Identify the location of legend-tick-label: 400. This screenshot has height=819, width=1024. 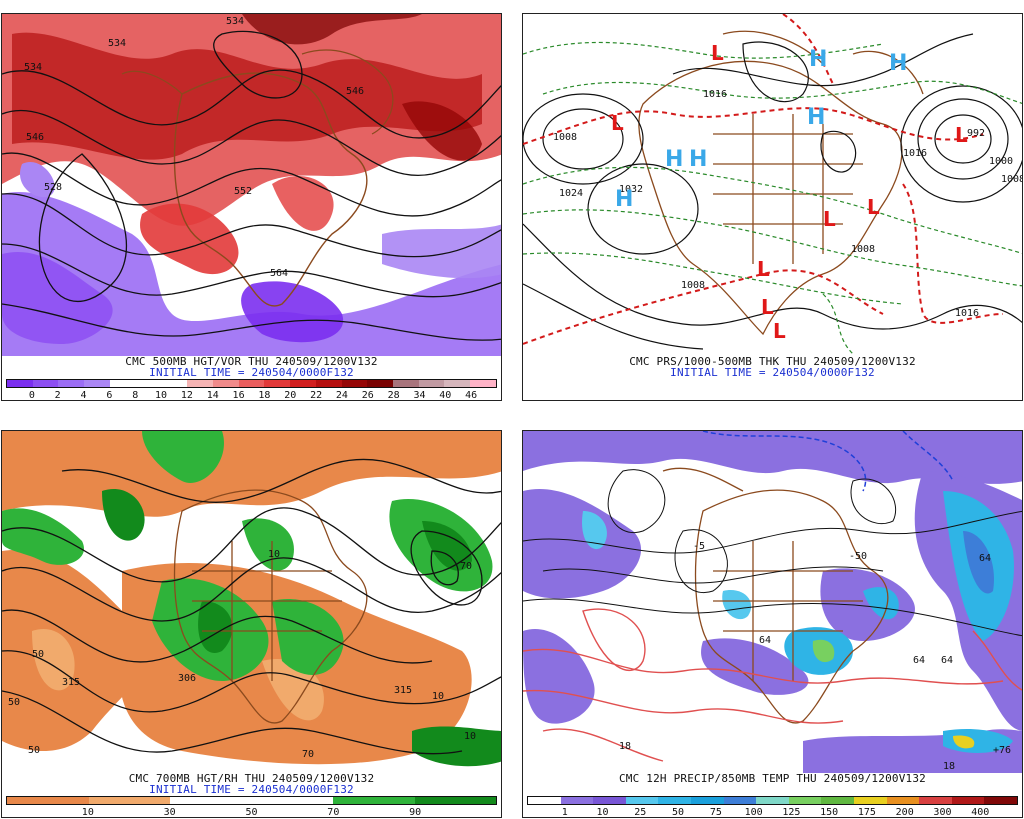
(980, 812).